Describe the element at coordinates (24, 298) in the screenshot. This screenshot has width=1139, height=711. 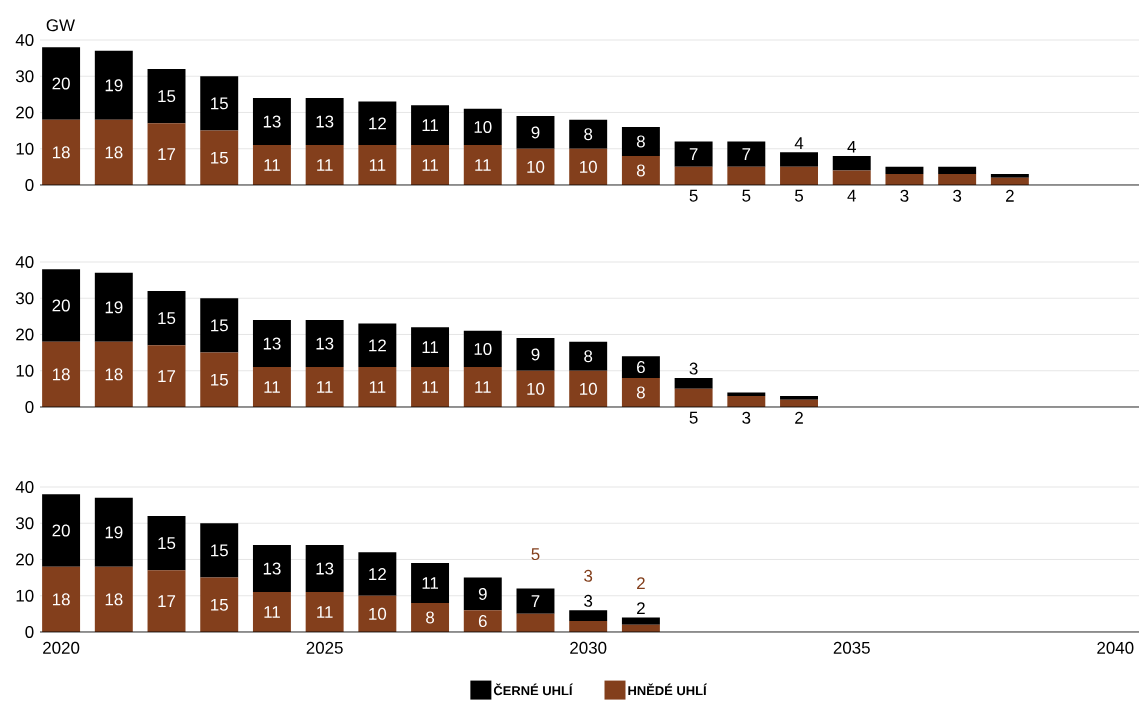
I see `y-tick-label: 30` at that location.